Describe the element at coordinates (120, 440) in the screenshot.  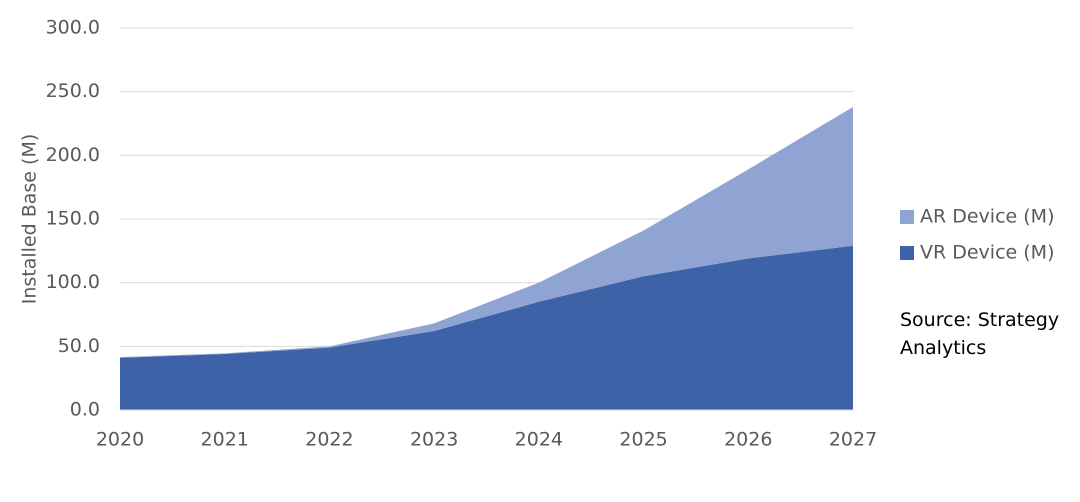
I see `x-tick-label: 2020` at that location.